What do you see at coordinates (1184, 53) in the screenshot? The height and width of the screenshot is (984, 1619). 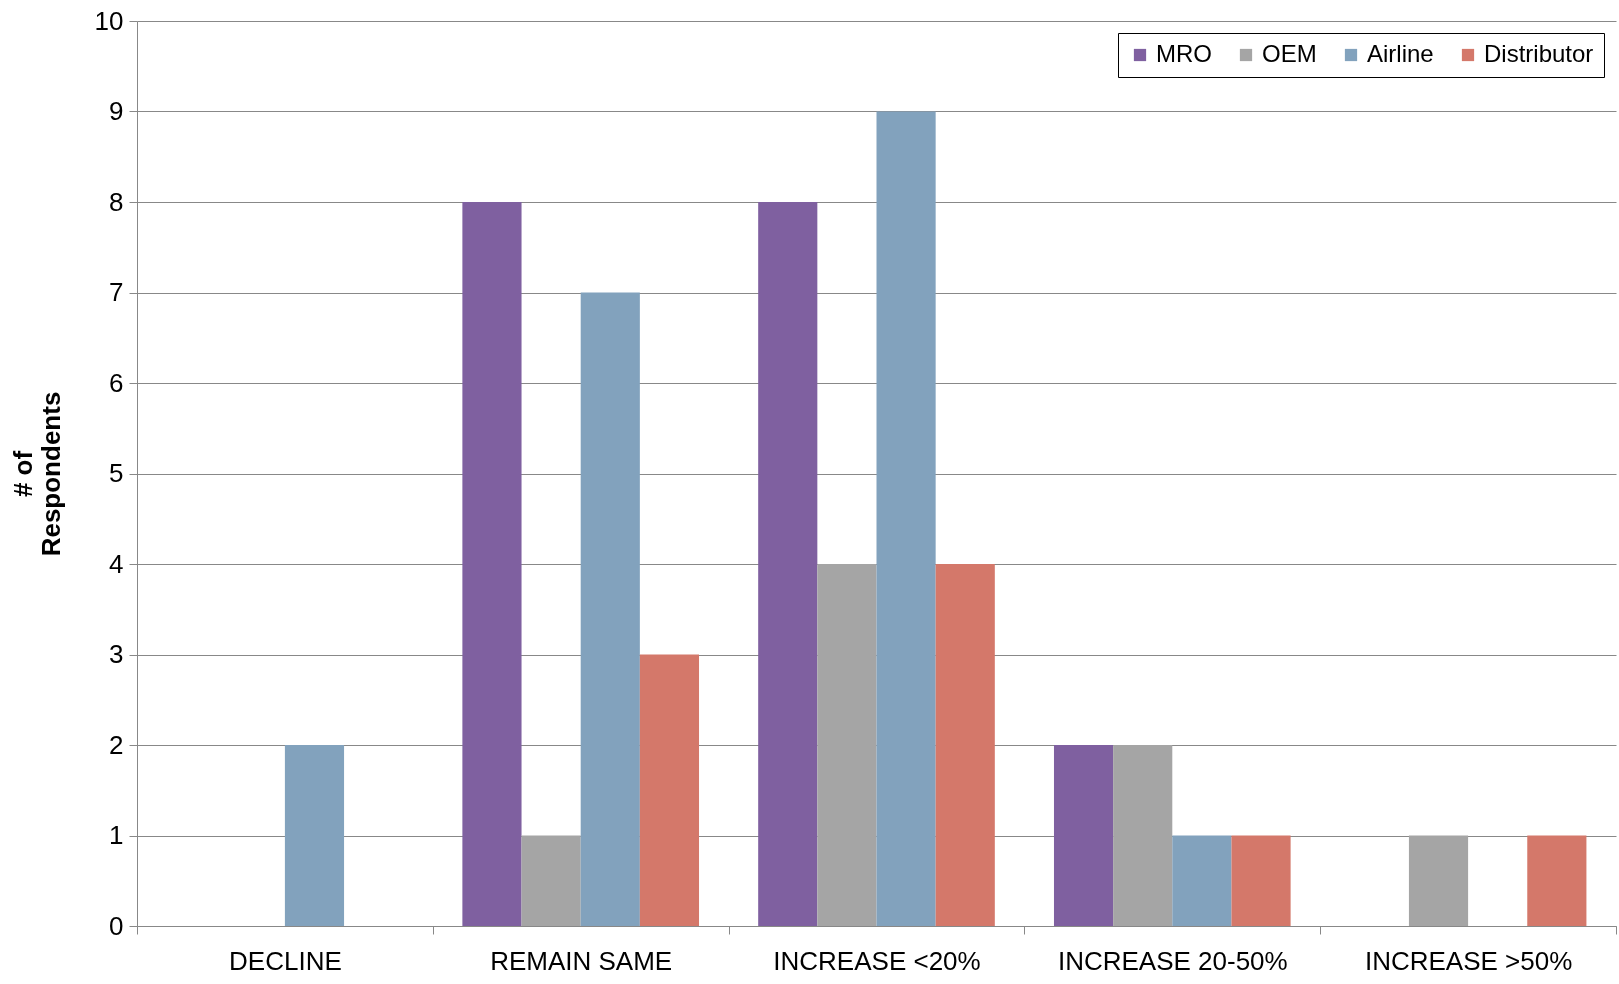 I see `legend-label: MRO` at bounding box center [1184, 53].